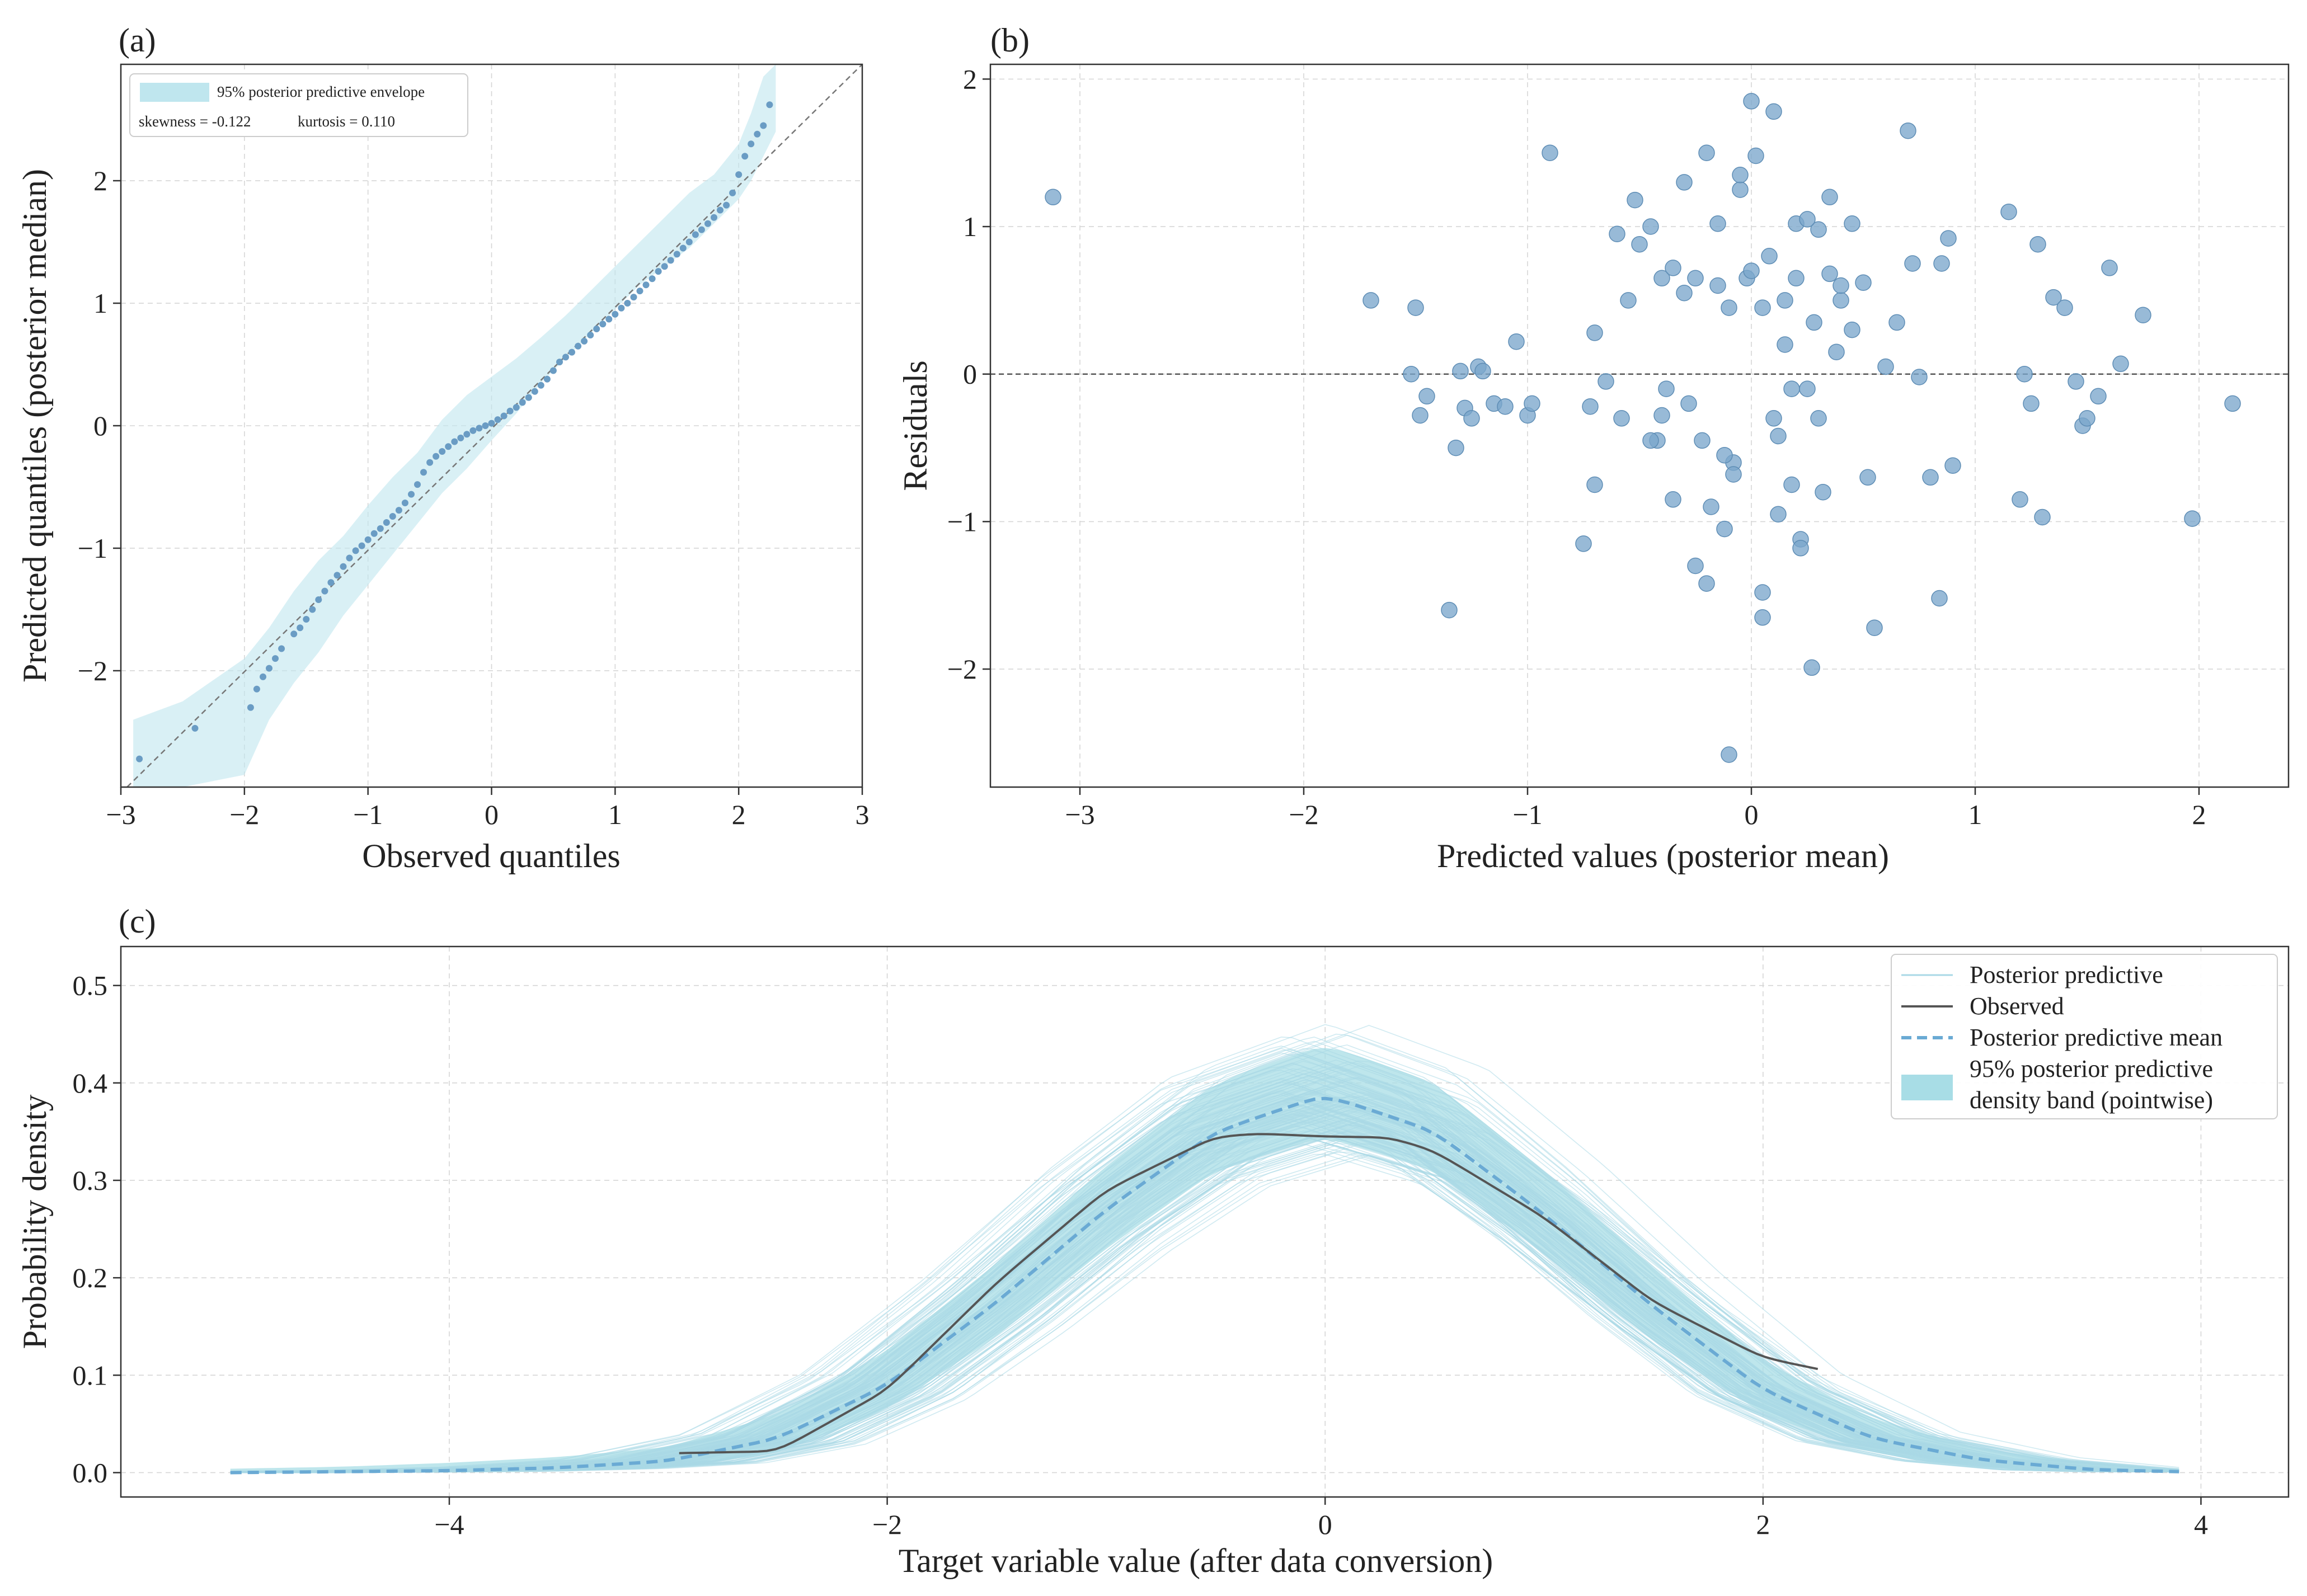  I want to click on panel-c-legend-band-swatch, so click(1927, 1087).